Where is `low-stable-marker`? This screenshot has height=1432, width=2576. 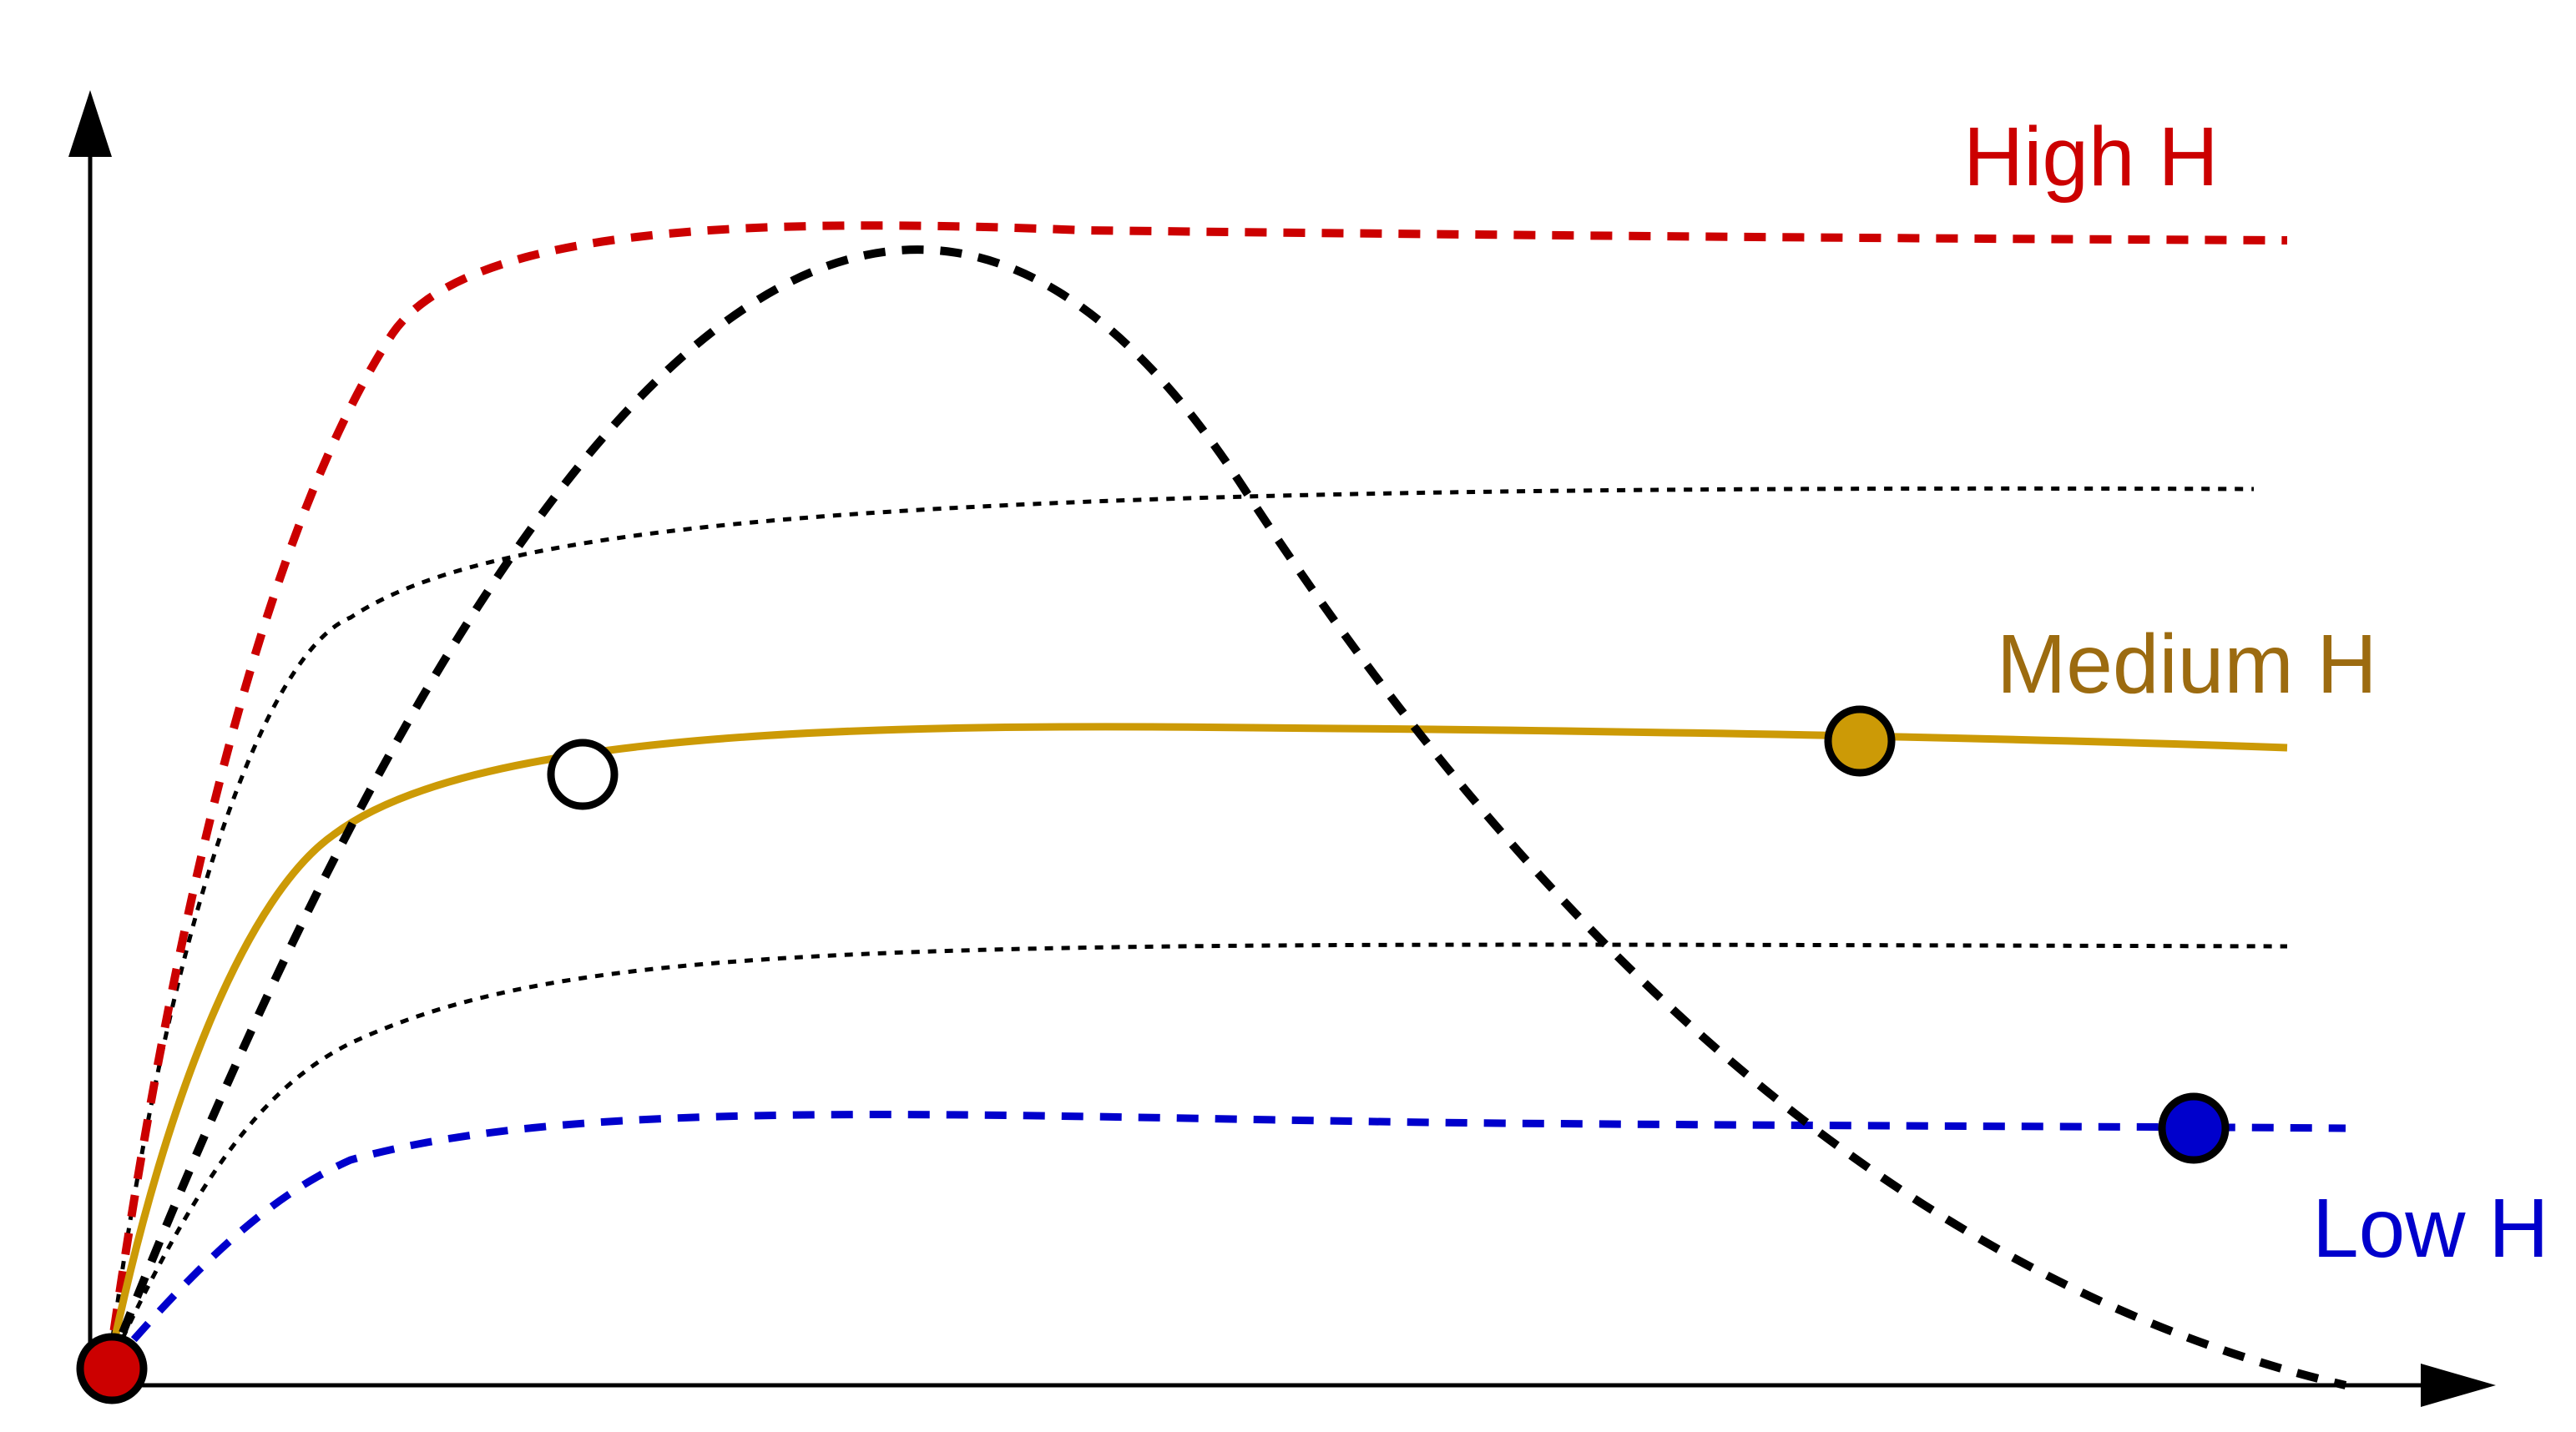 low-stable-marker is located at coordinates (2194, 1128).